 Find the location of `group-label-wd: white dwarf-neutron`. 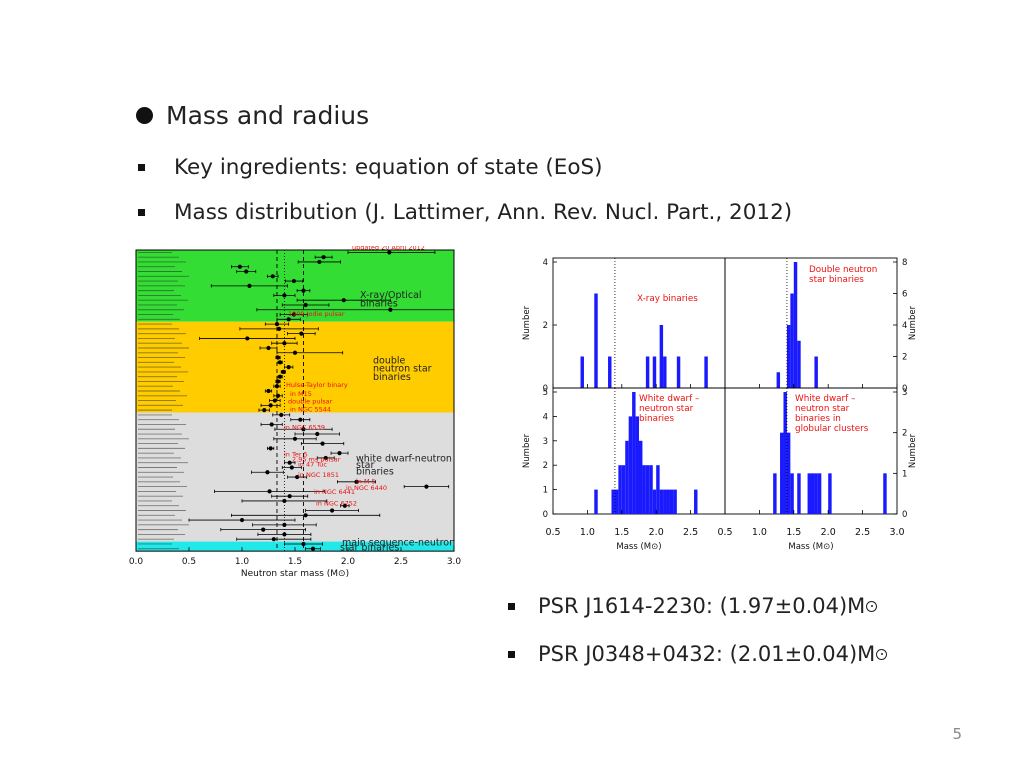

group-label-wd: white dwarf-neutron is located at coordinates (404, 459).